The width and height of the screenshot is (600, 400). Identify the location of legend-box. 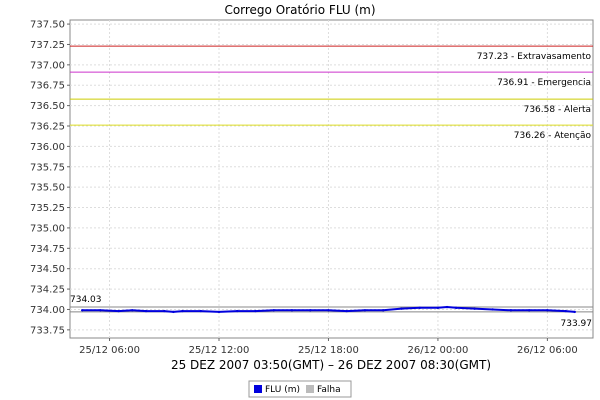
(300, 389).